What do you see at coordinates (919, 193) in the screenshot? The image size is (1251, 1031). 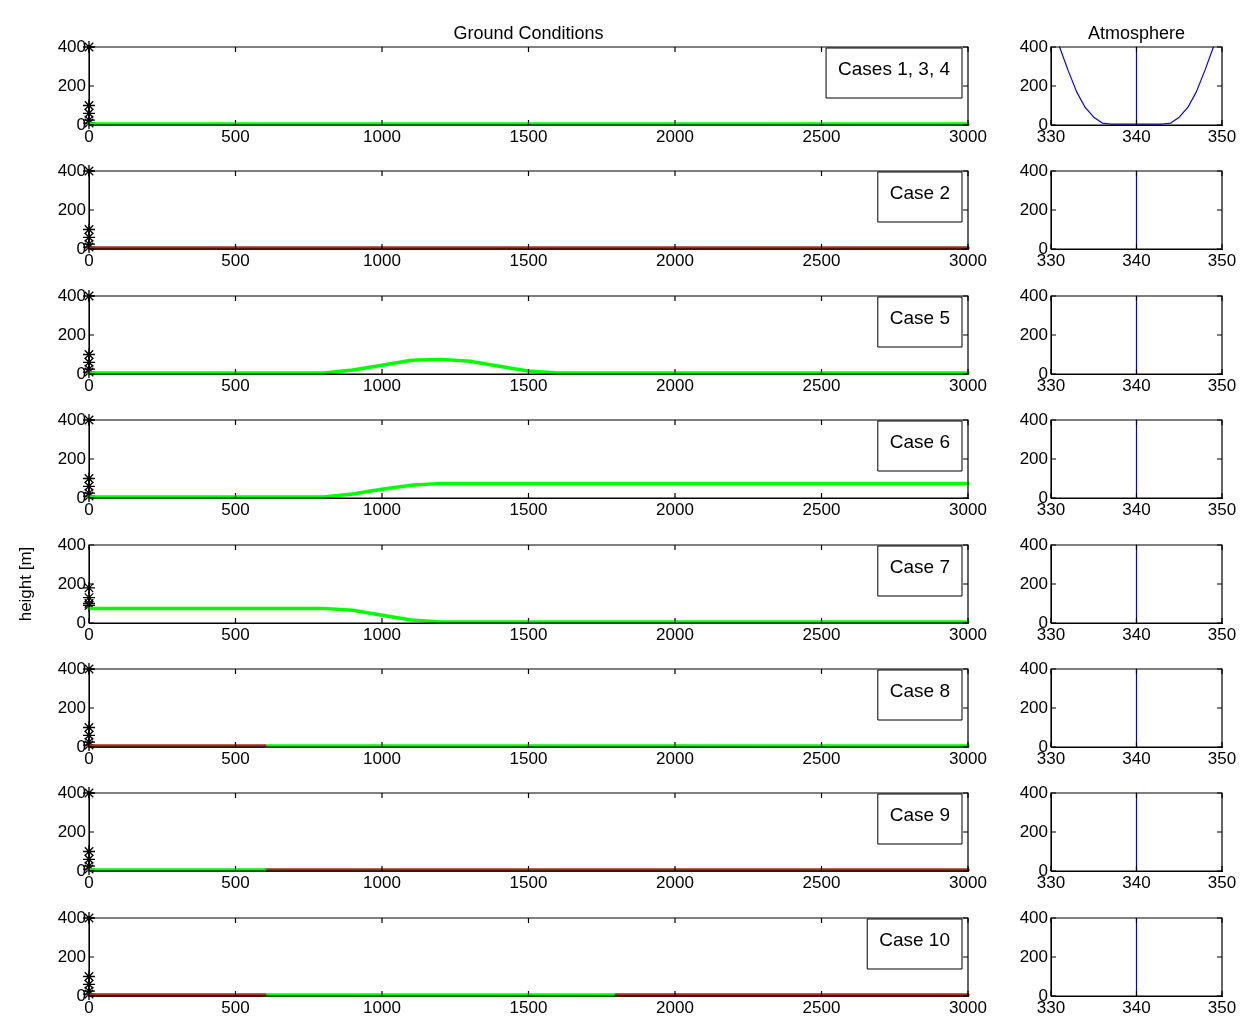 I see `annotation: Case 2` at bounding box center [919, 193].